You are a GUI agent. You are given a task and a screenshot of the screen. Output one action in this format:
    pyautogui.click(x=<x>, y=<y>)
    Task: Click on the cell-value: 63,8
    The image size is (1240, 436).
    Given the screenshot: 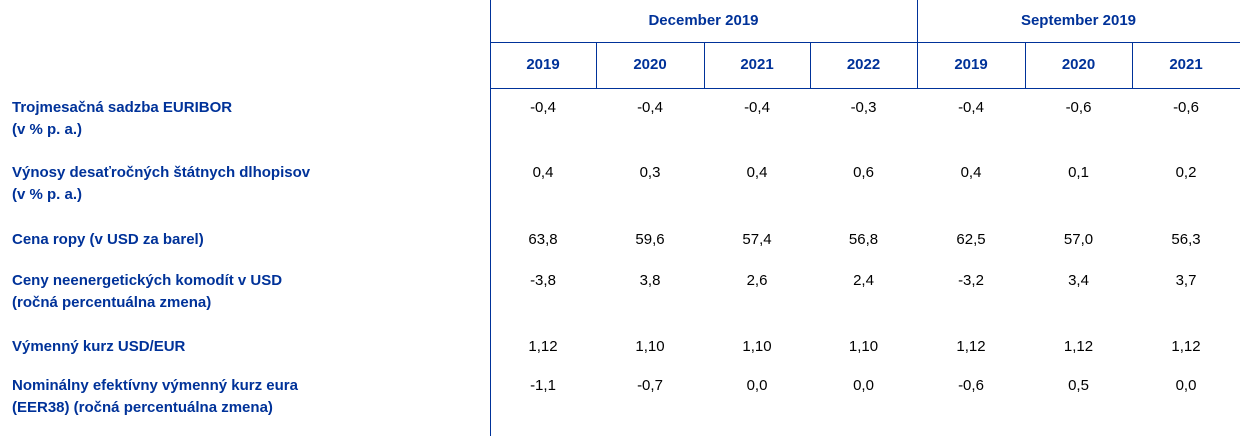 What is the action you would take?
    pyautogui.click(x=543, y=239)
    